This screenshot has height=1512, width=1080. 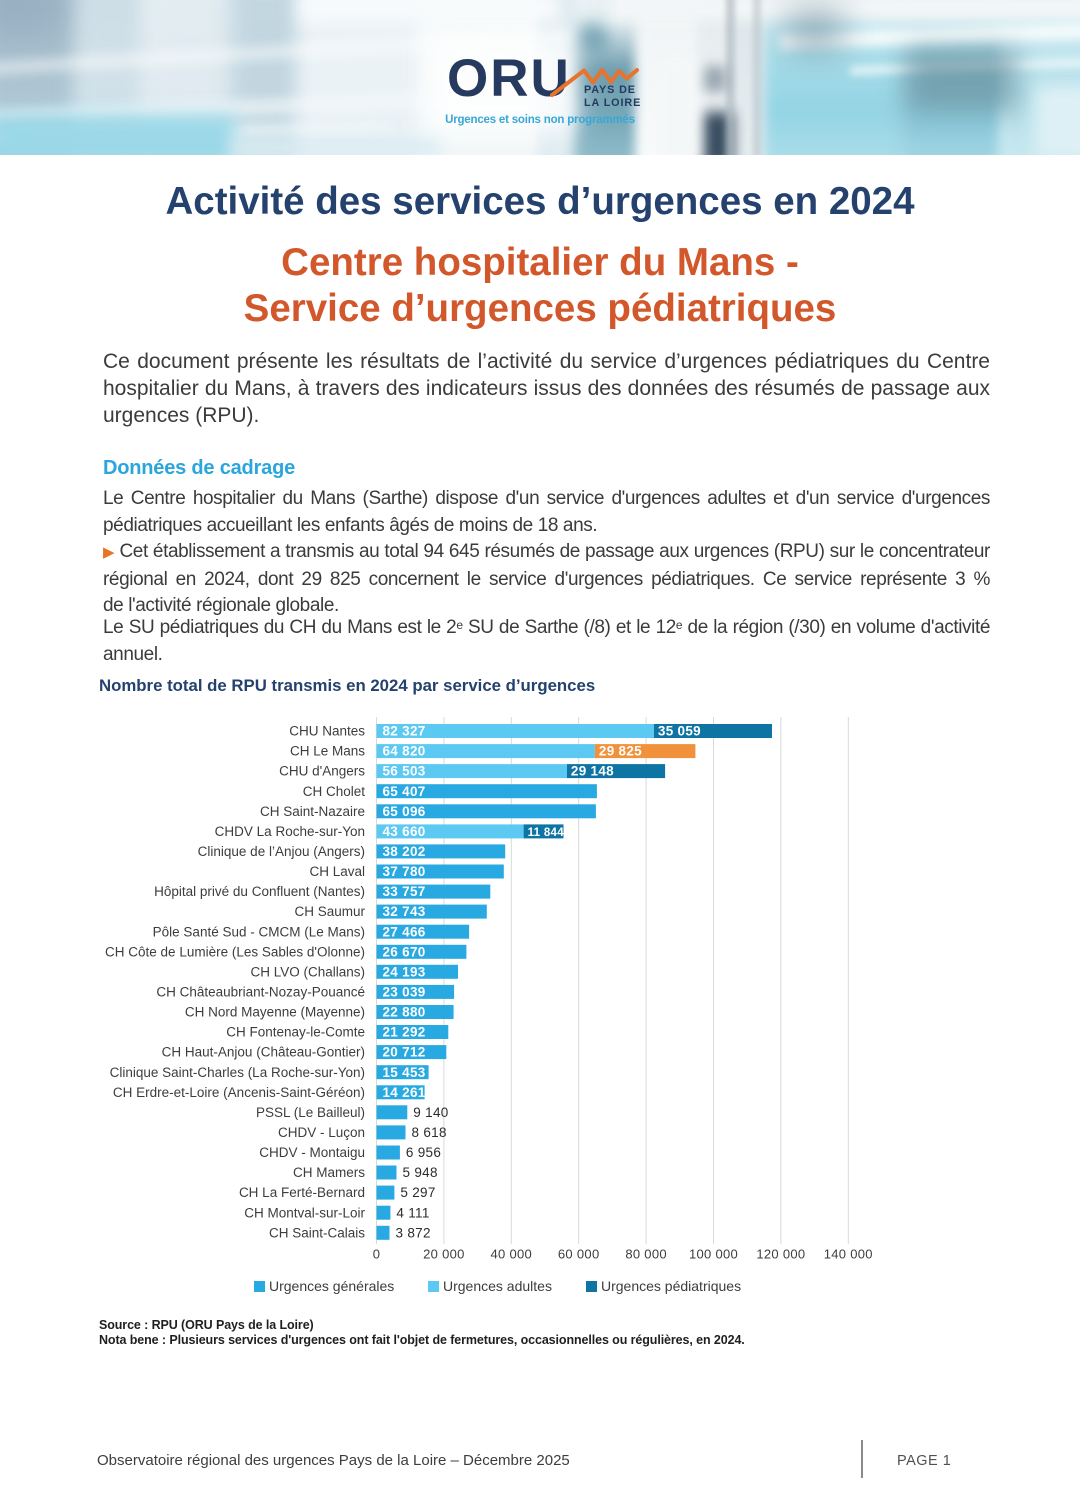 I want to click on svg-text:CH Côte de Lumière (Les Sables: CH Côte de Lumière (Les Sables d'Olonne), so click(x=235, y=951).